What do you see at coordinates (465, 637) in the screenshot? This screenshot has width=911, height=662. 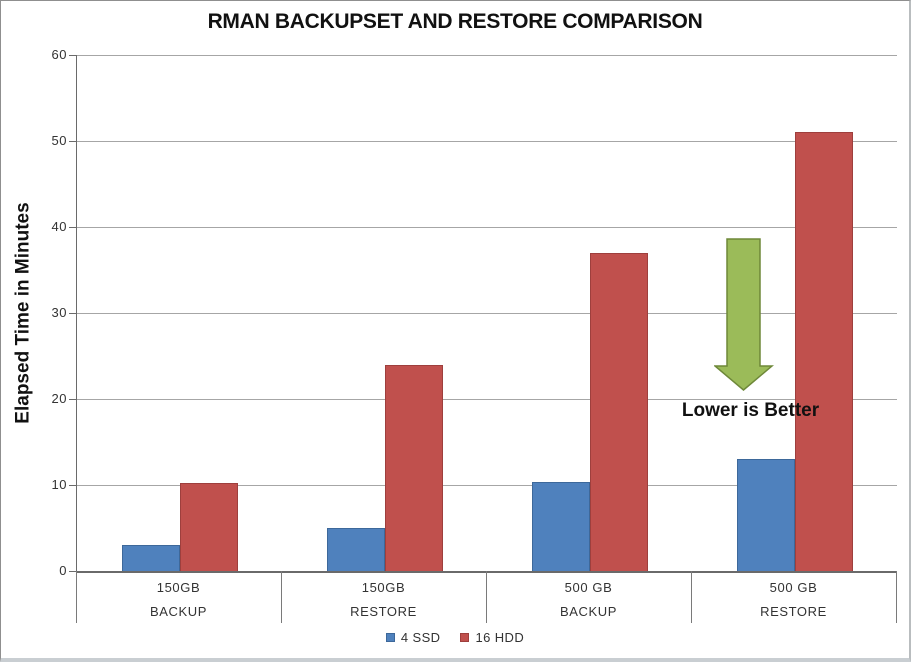 I see `legend-marker-16-hdd` at bounding box center [465, 637].